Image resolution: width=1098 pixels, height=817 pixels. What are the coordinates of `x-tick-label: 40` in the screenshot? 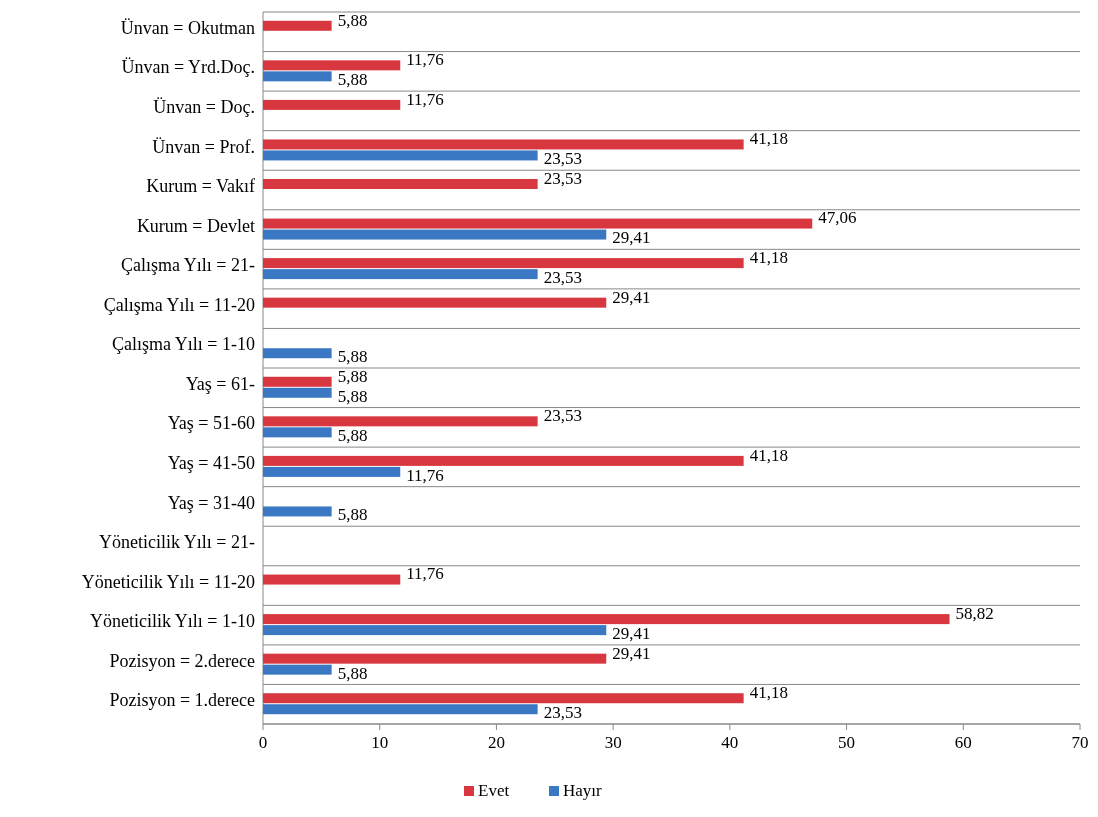 It's located at (730, 742).